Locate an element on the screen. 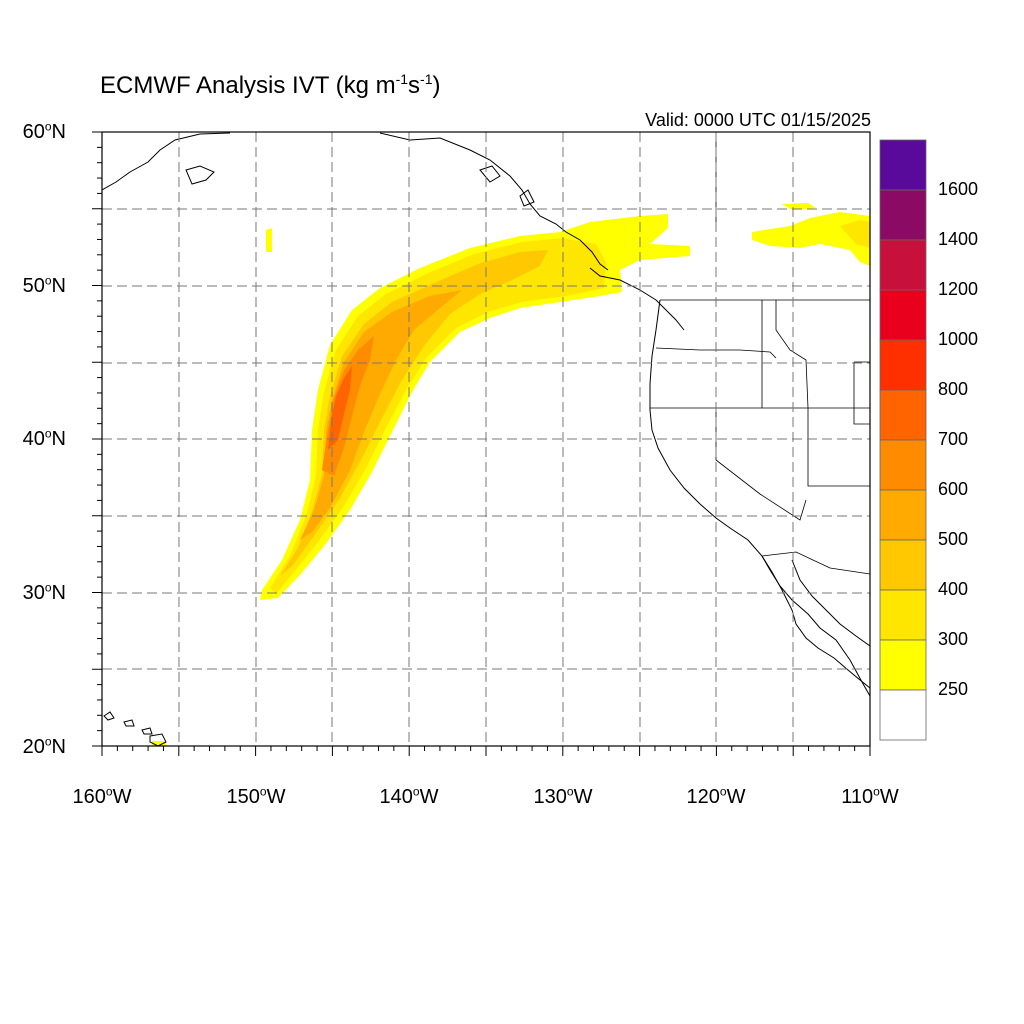  figure-title: ECMWF Analysis IVT (kg m-1s-1) is located at coordinates (270, 85).